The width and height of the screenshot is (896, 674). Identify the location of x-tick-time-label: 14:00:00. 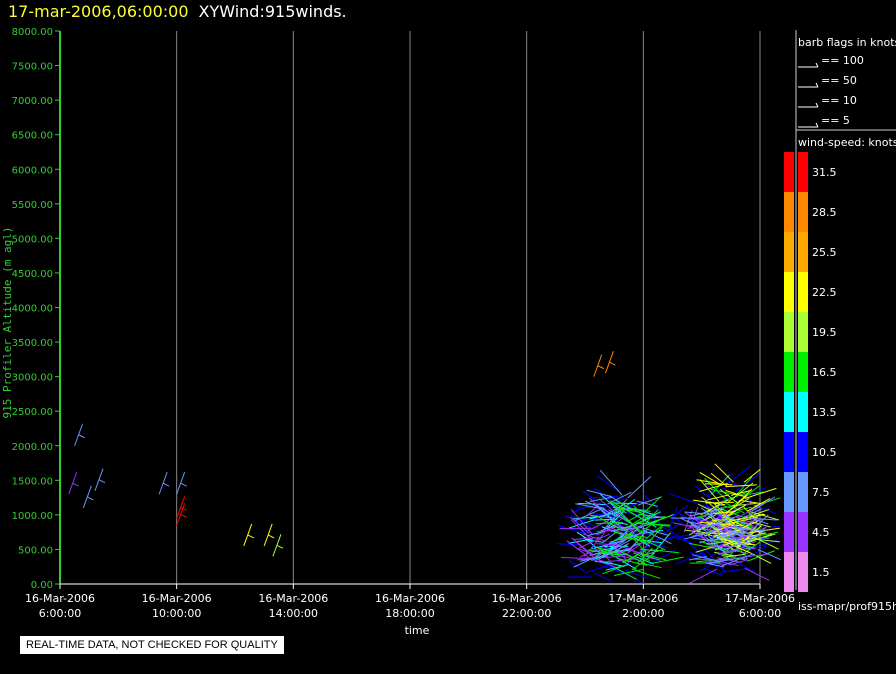
(293, 613).